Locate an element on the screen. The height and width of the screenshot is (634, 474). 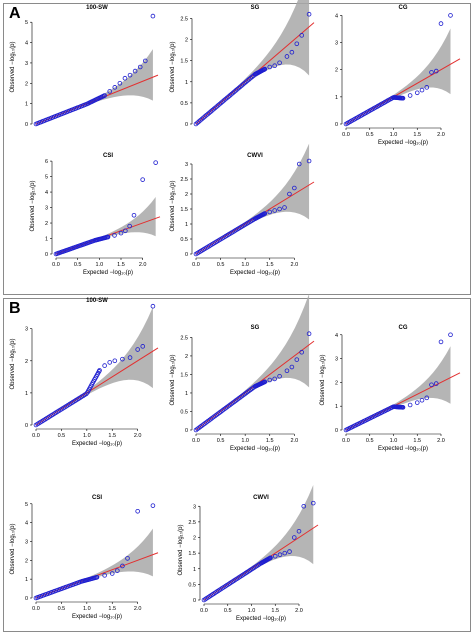
y-tick-label: 0.5 is located at coordinates (184, 104).